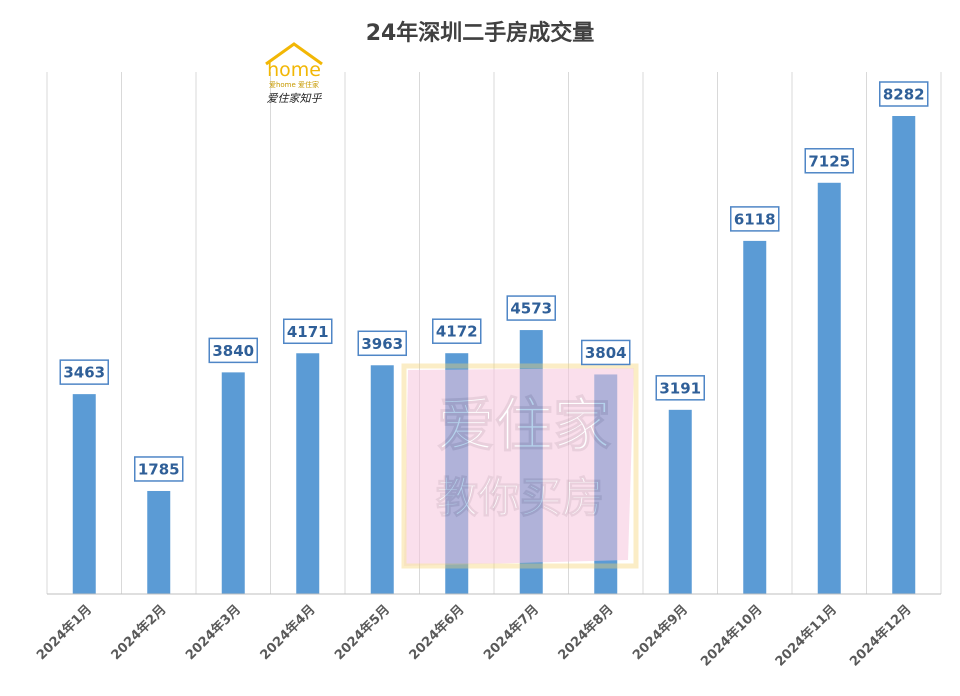 This screenshot has width=960, height=696. Describe the element at coordinates (362, 633) in the screenshot. I see `x-tick-label: 2024年5月` at that location.